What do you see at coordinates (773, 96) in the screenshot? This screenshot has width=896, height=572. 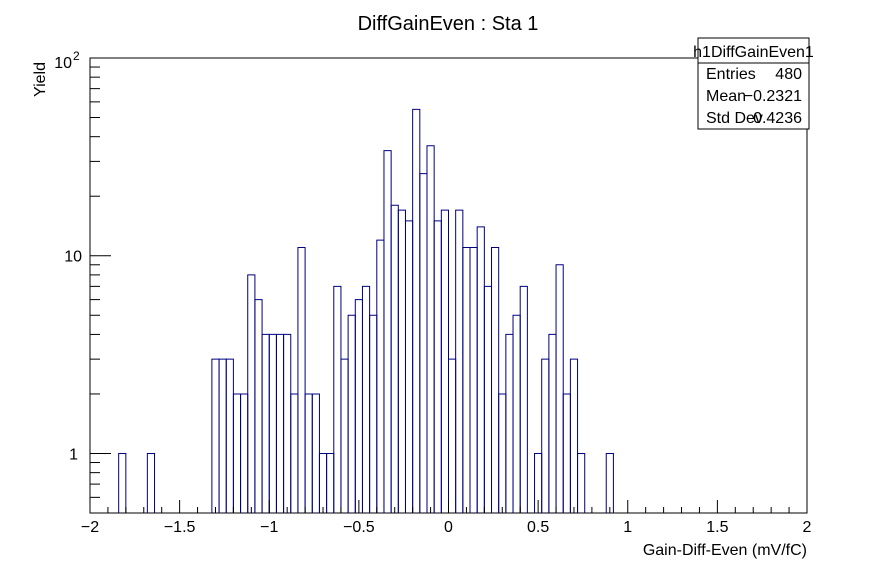 I see `stats-value-mean: −0.2321` at bounding box center [773, 96].